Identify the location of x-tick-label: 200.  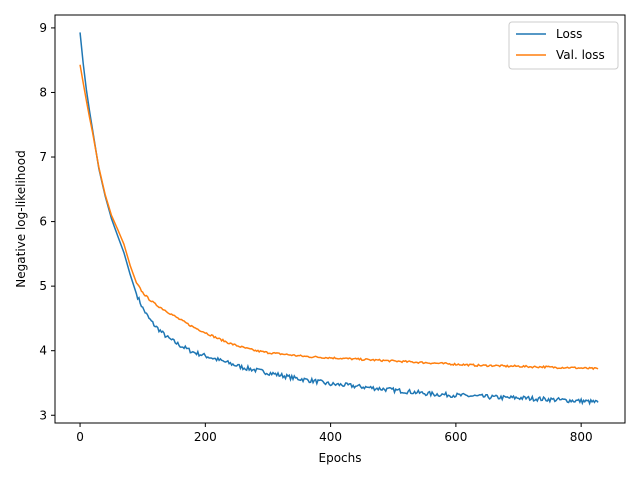
(205, 437).